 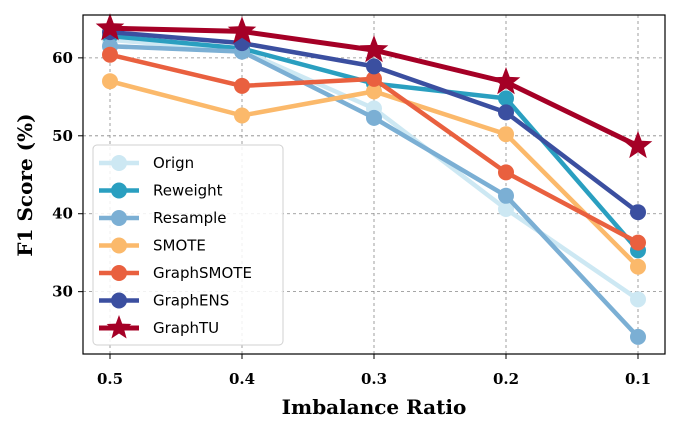 I want to click on legend-item-orign: Orign, so click(x=146, y=163).